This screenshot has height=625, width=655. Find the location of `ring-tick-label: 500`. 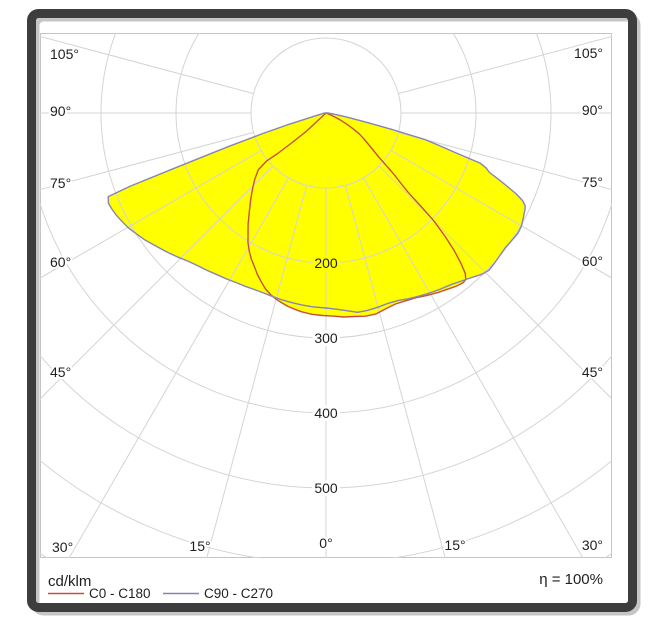

ring-tick-label: 500 is located at coordinates (326, 488).